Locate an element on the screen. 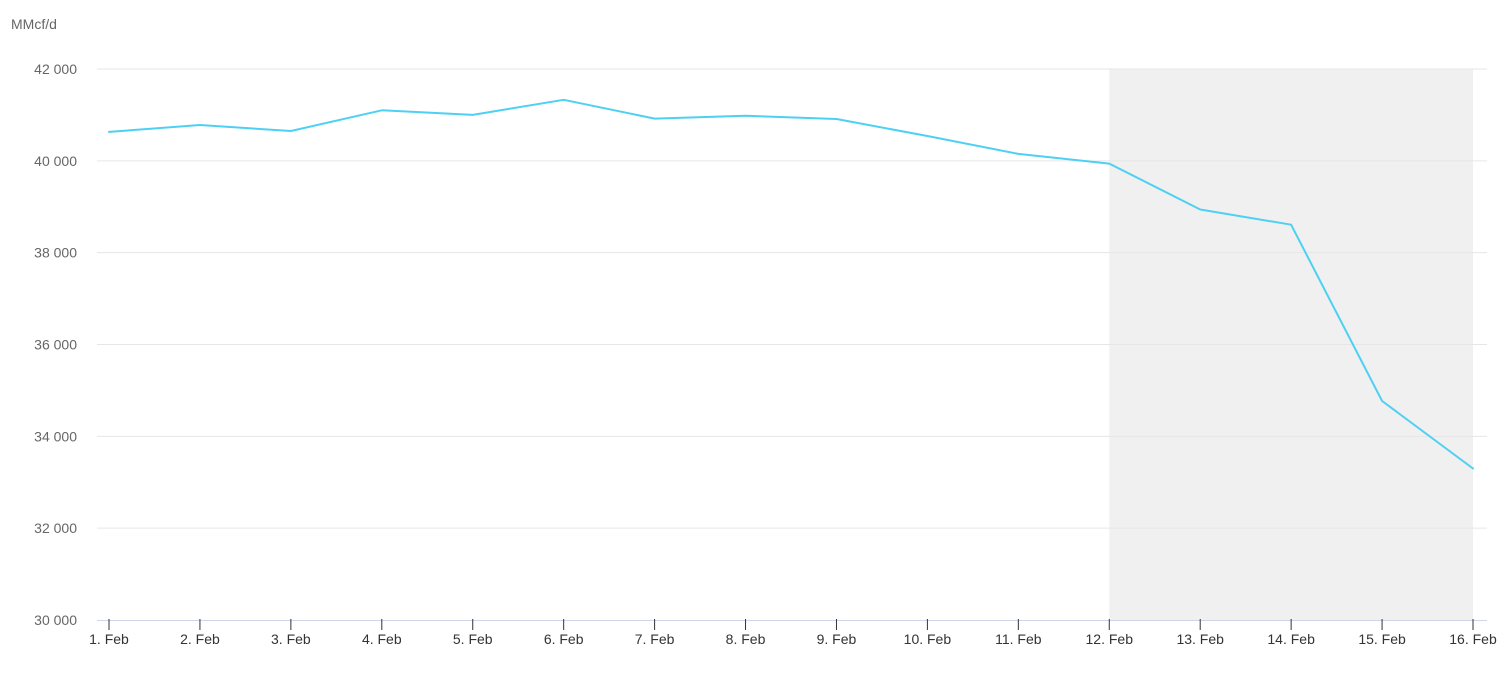  x-tick-label: 3. Feb is located at coordinates (291, 639).